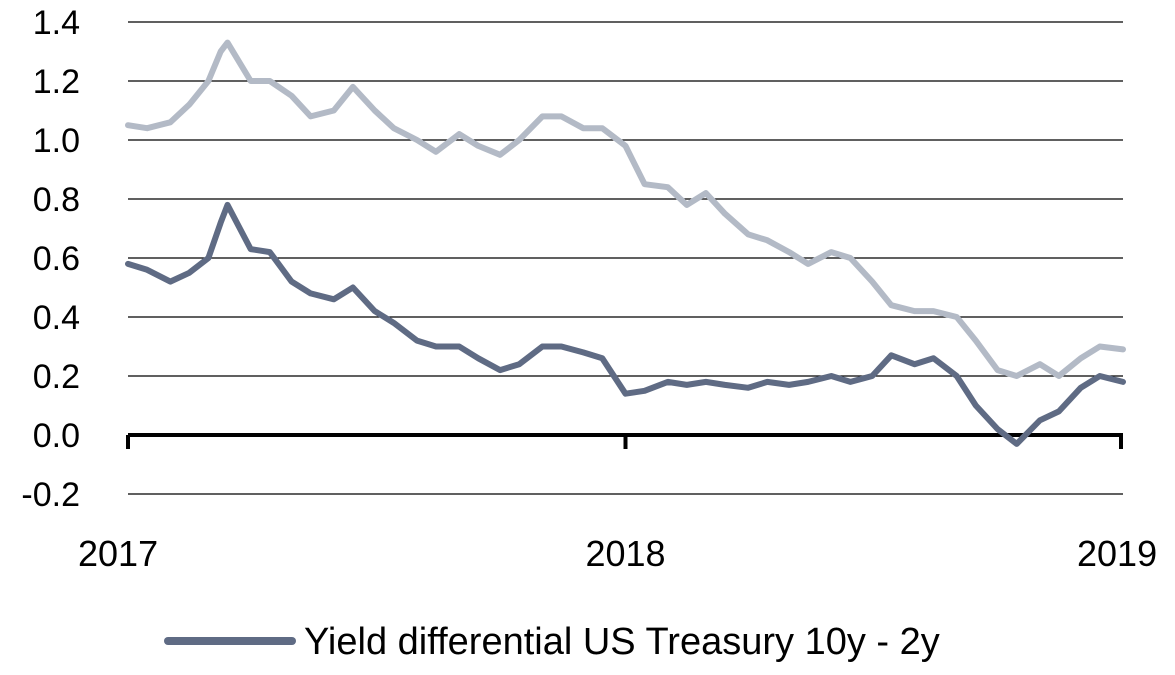 The height and width of the screenshot is (675, 1175). I want to click on x-tick-label: 2018, so click(625, 553).